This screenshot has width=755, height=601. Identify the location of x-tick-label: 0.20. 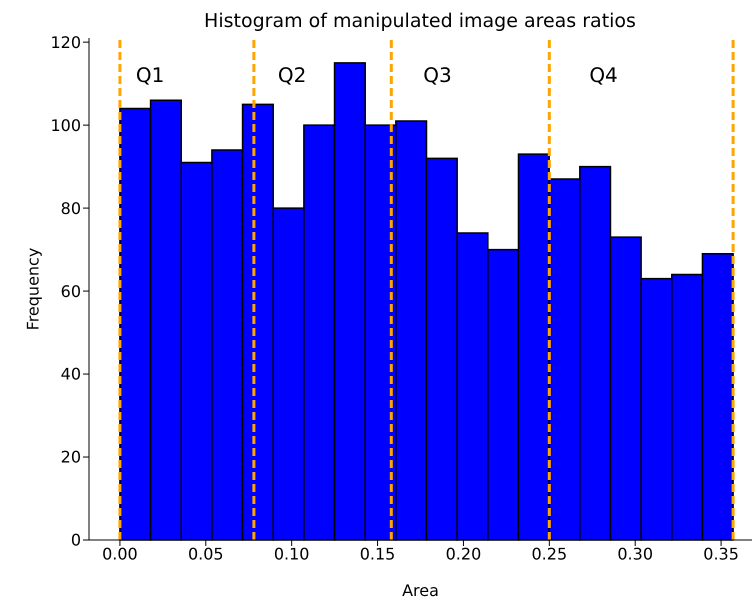
(464, 554).